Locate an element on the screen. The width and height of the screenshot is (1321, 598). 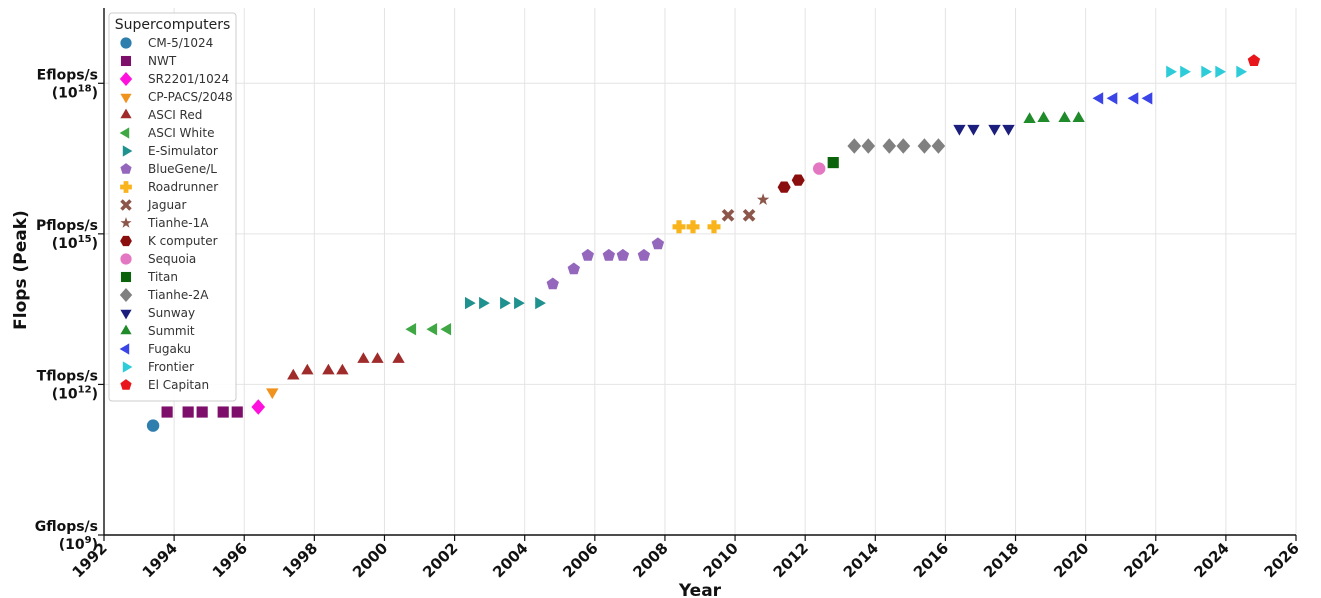
legend-label: Frontier is located at coordinates (171, 367).